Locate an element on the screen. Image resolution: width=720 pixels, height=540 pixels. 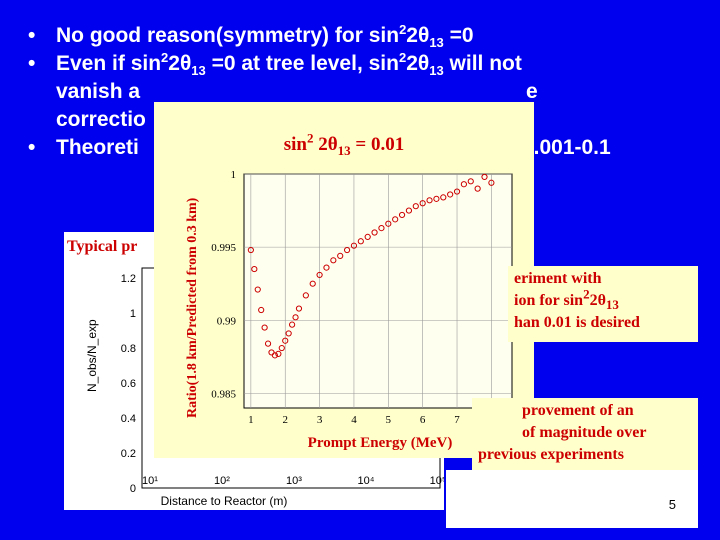
note2-line3: previous experiments is located at coordinates (551, 454).